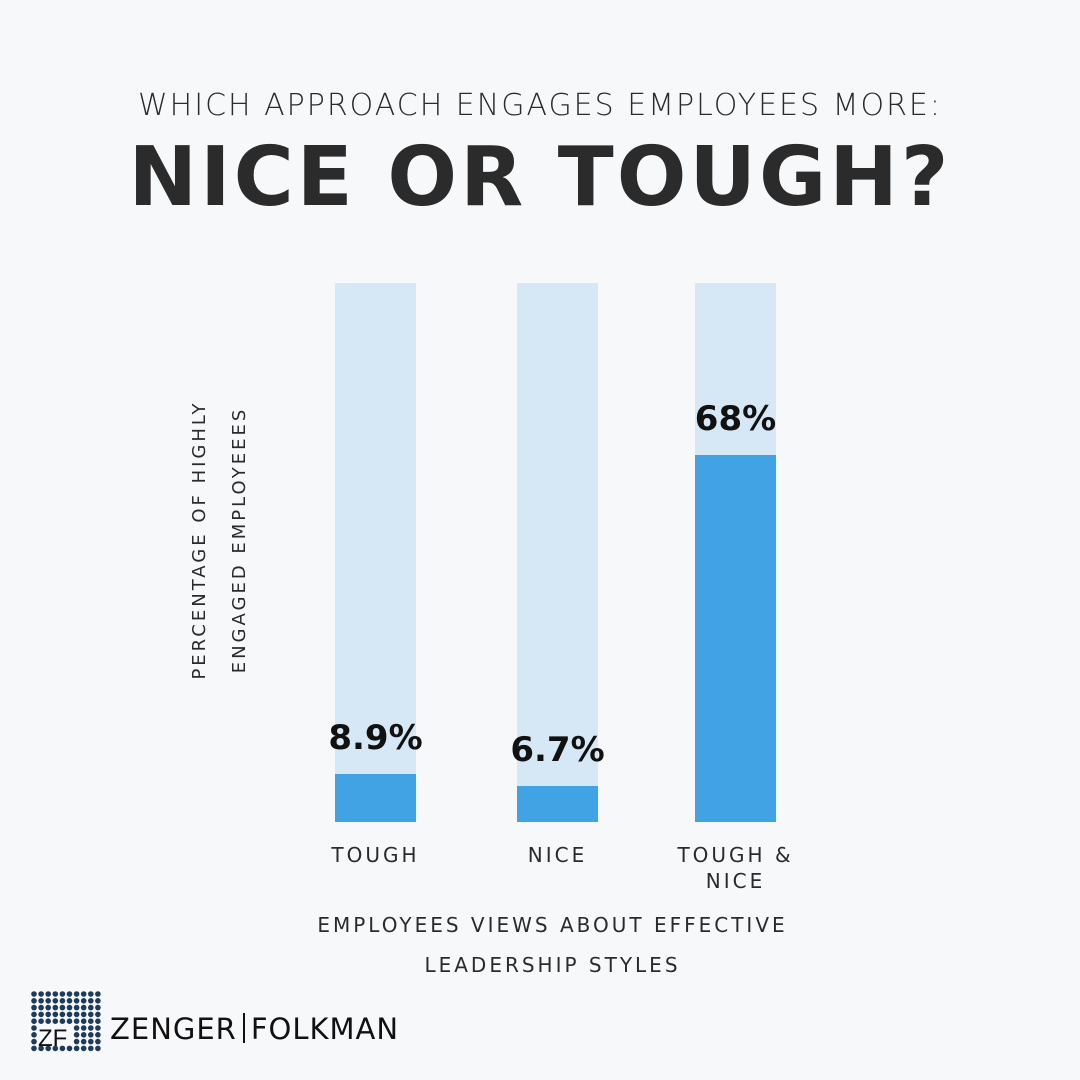 Image resolution: width=1080 pixels, height=1080 pixels. I want to click on y-axis-label-line: PERCENTAGE OF HIGHLY, so click(199, 540).